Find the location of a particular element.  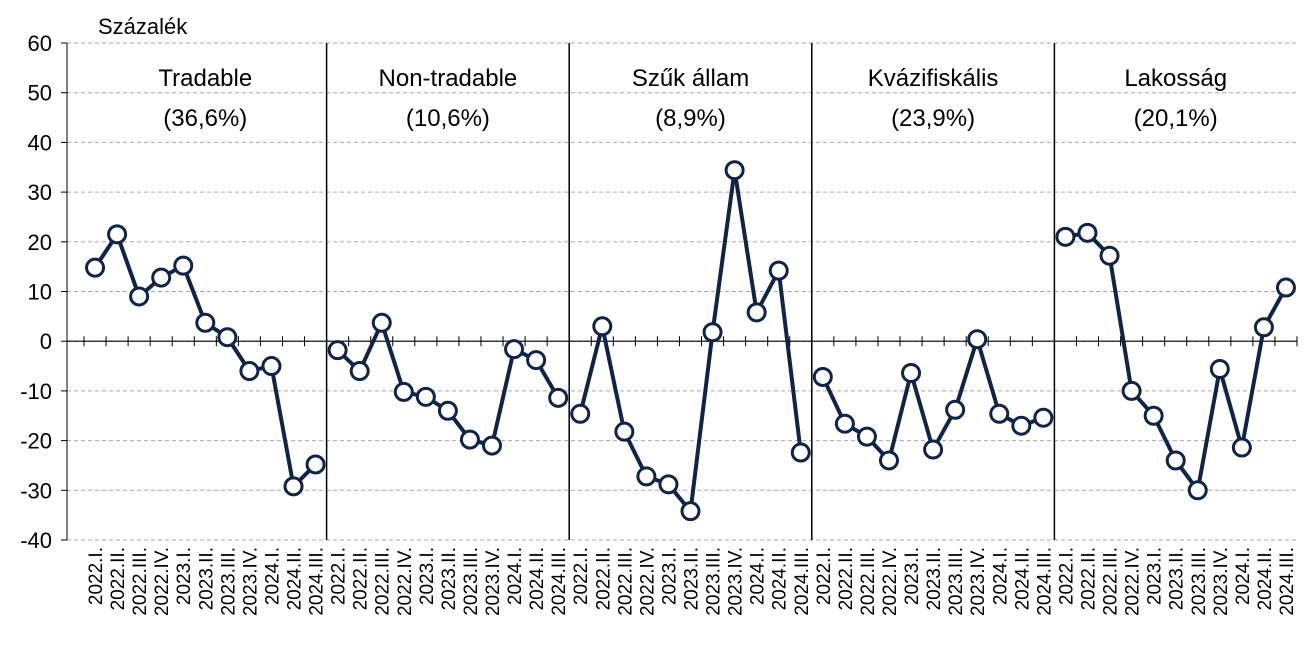

y-tick-label: -40 is located at coordinates (36, 540).